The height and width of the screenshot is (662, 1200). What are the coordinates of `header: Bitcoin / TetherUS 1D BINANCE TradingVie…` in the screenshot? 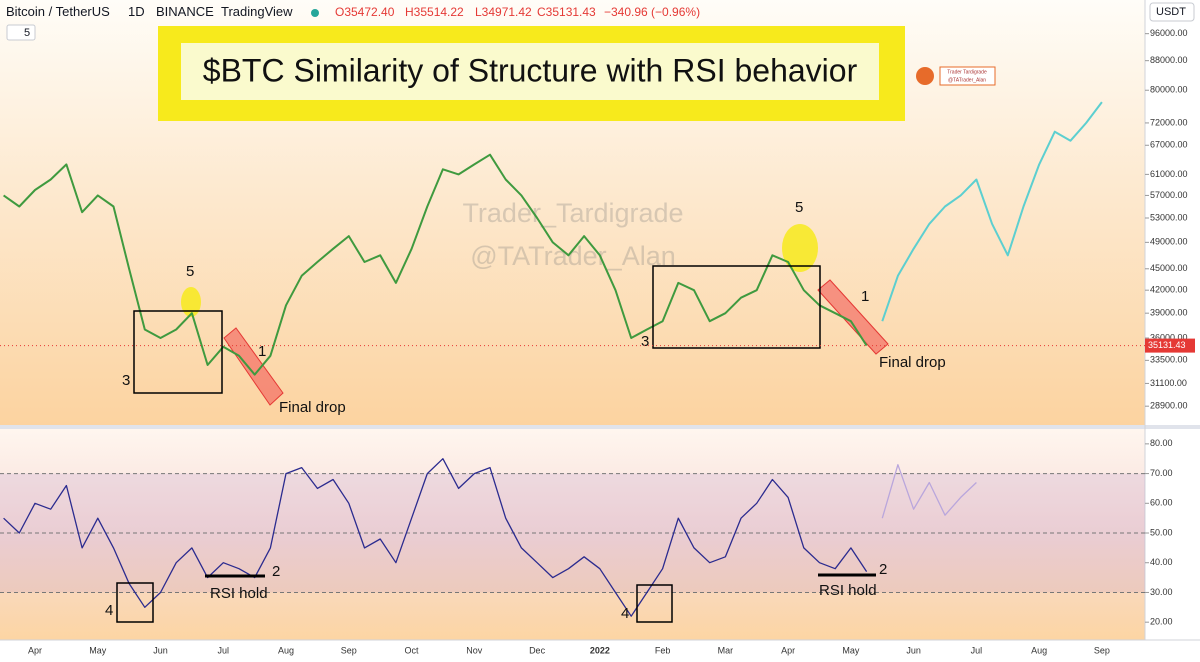 It's located at (149, 11).